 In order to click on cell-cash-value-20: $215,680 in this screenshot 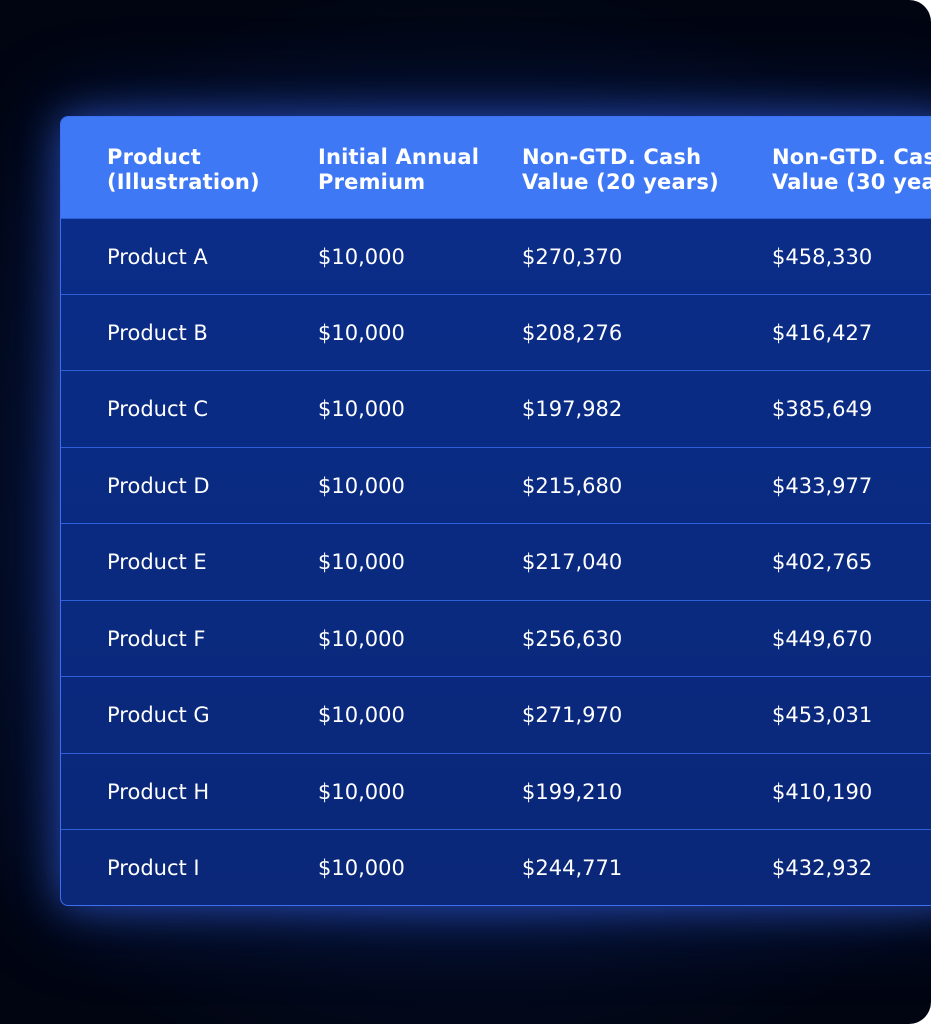, I will do `click(572, 486)`.